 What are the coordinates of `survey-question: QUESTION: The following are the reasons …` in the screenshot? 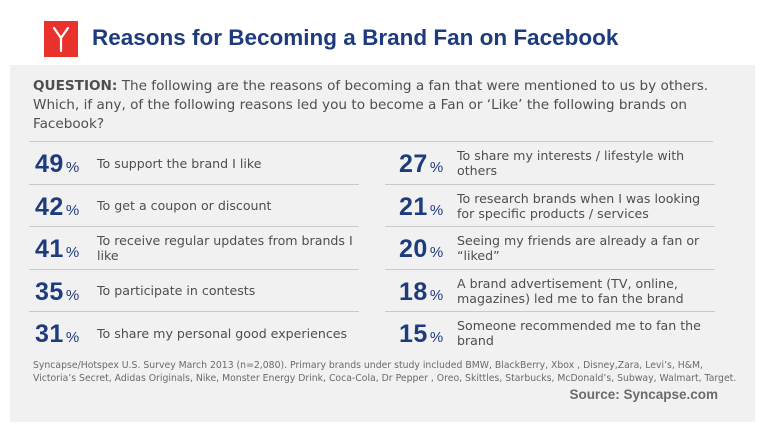 It's located at (388, 105).